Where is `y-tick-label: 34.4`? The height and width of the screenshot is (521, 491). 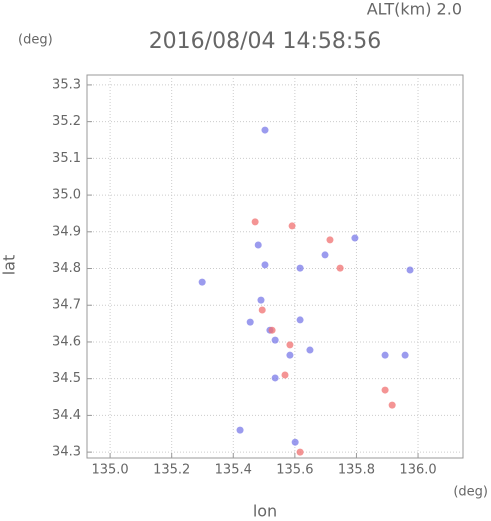 y-tick-label: 34.4 is located at coordinates (66, 415).